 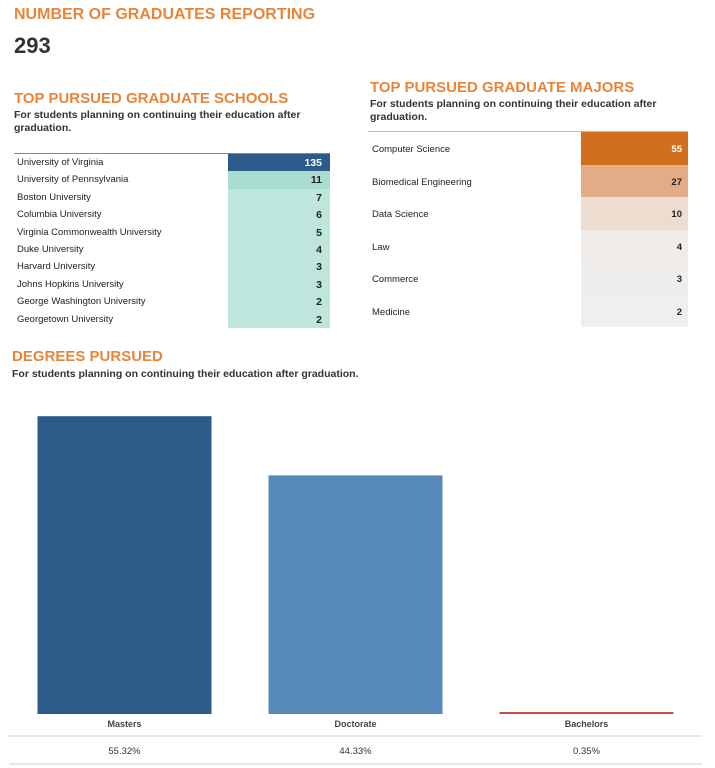 What do you see at coordinates (279, 249) in the screenshot?
I see `school-value-cell: 4` at bounding box center [279, 249].